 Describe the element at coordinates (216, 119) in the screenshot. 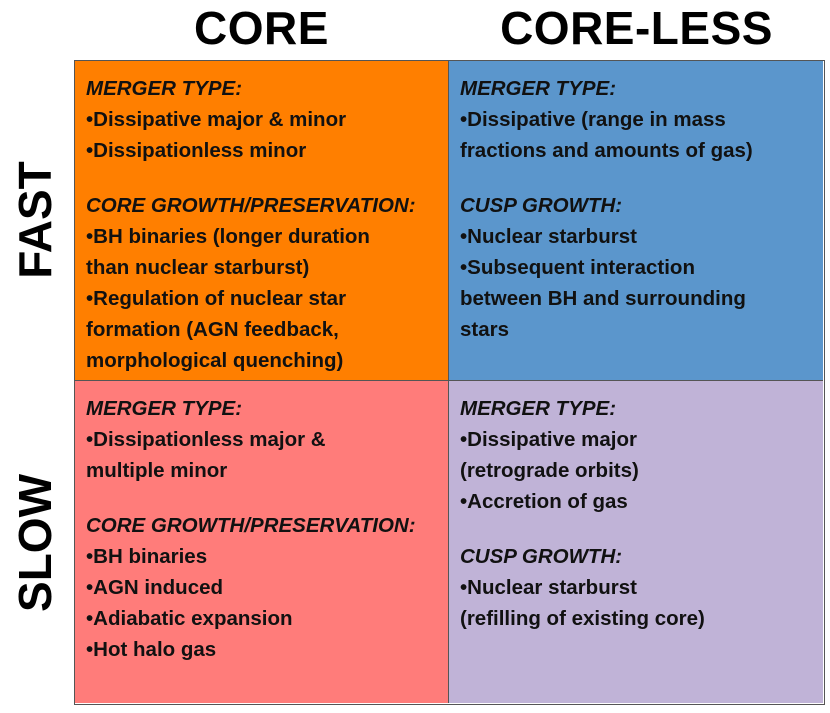

I see `merger-type-item: •Dissipative major & minor` at that location.